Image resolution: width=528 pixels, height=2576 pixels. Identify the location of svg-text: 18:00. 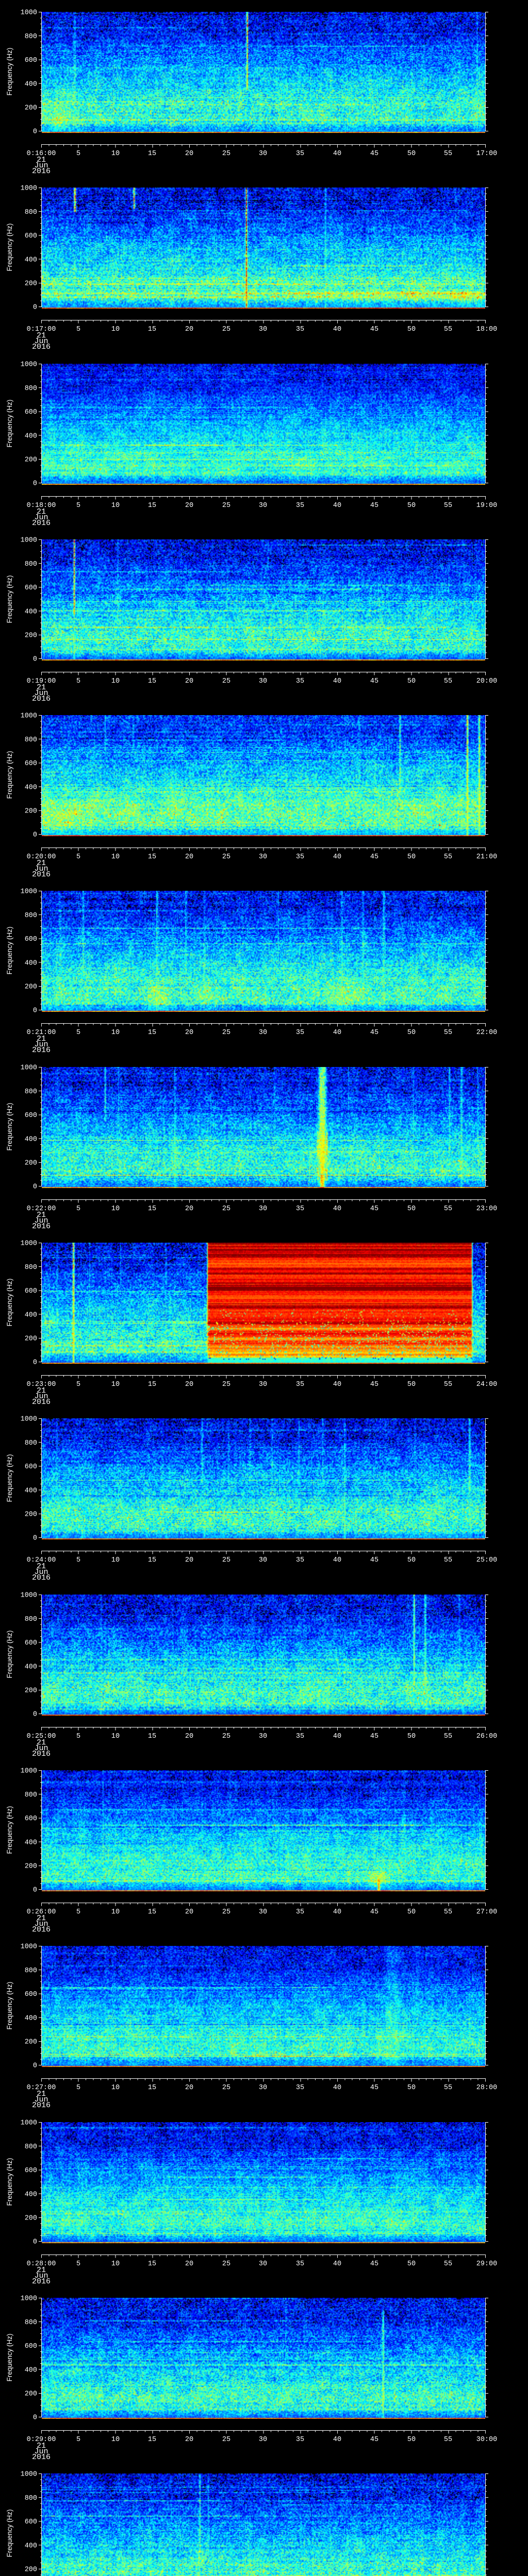
(487, 329).